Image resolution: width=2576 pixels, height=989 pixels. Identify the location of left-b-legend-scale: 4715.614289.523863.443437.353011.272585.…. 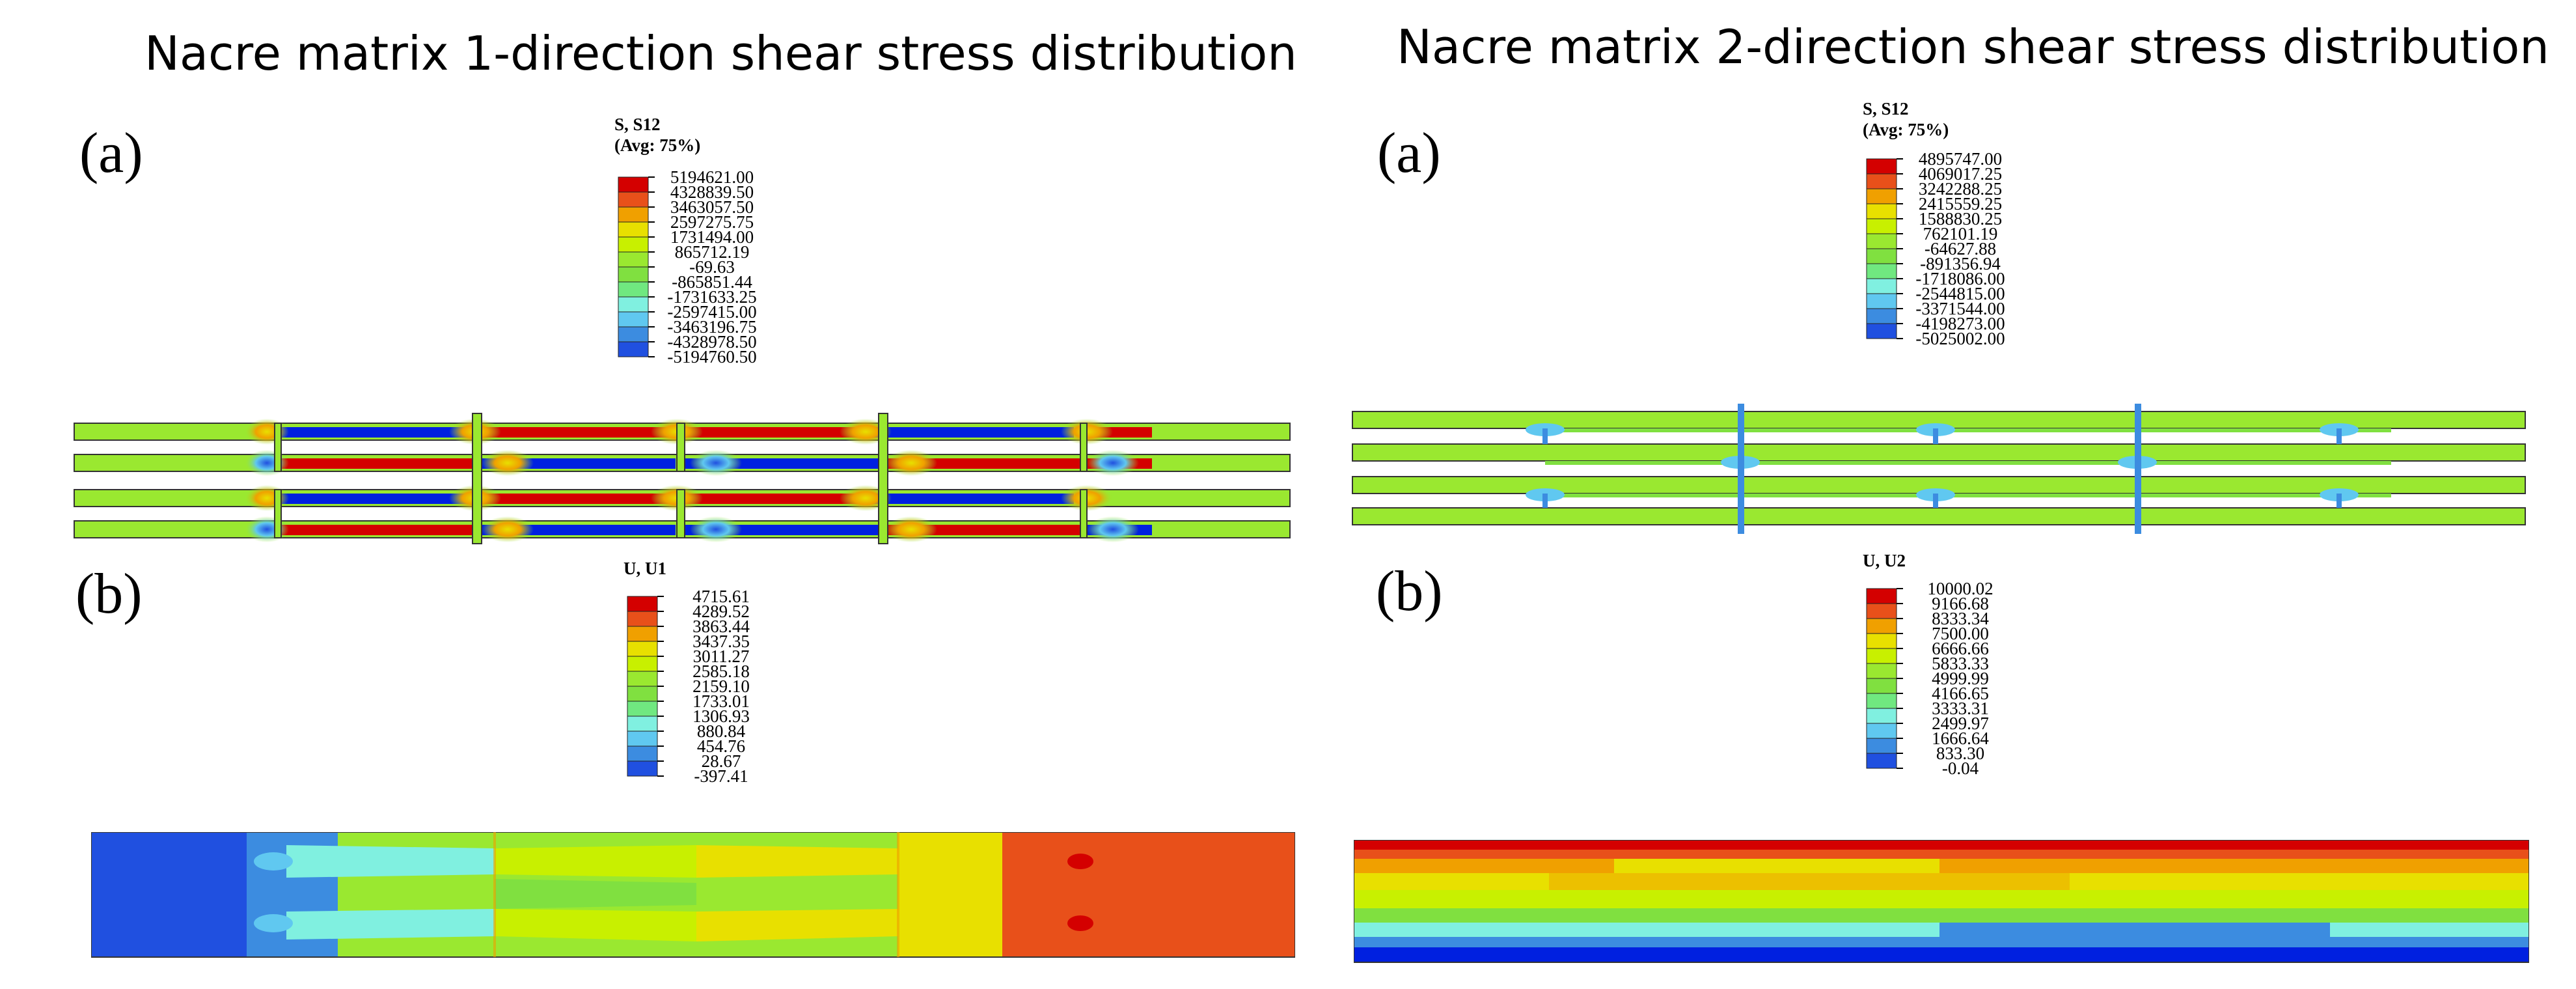
(689, 686).